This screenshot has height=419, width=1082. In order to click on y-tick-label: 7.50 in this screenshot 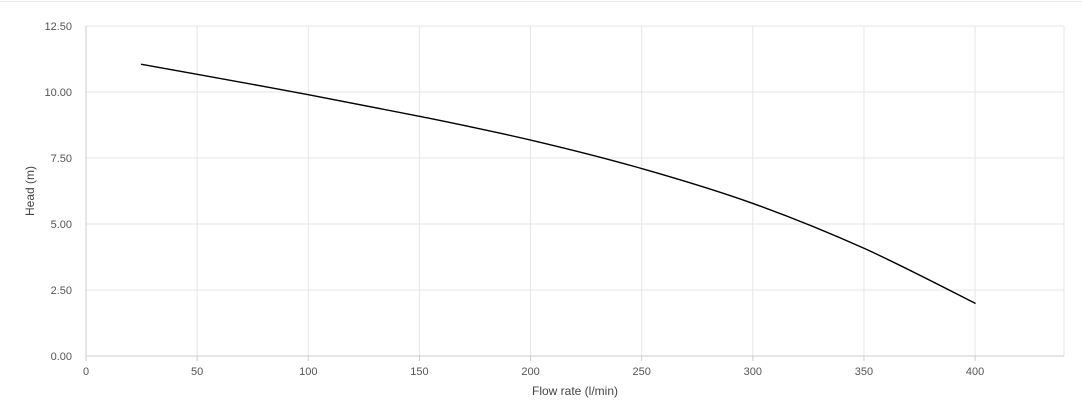, I will do `click(61, 159)`.